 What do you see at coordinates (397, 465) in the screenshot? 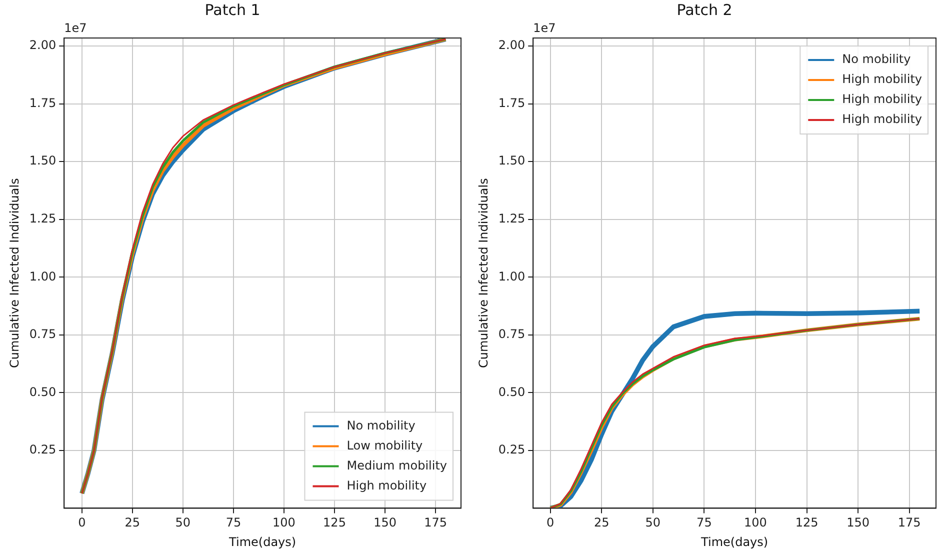
I see `legend-label: Medium mobility` at bounding box center [397, 465].